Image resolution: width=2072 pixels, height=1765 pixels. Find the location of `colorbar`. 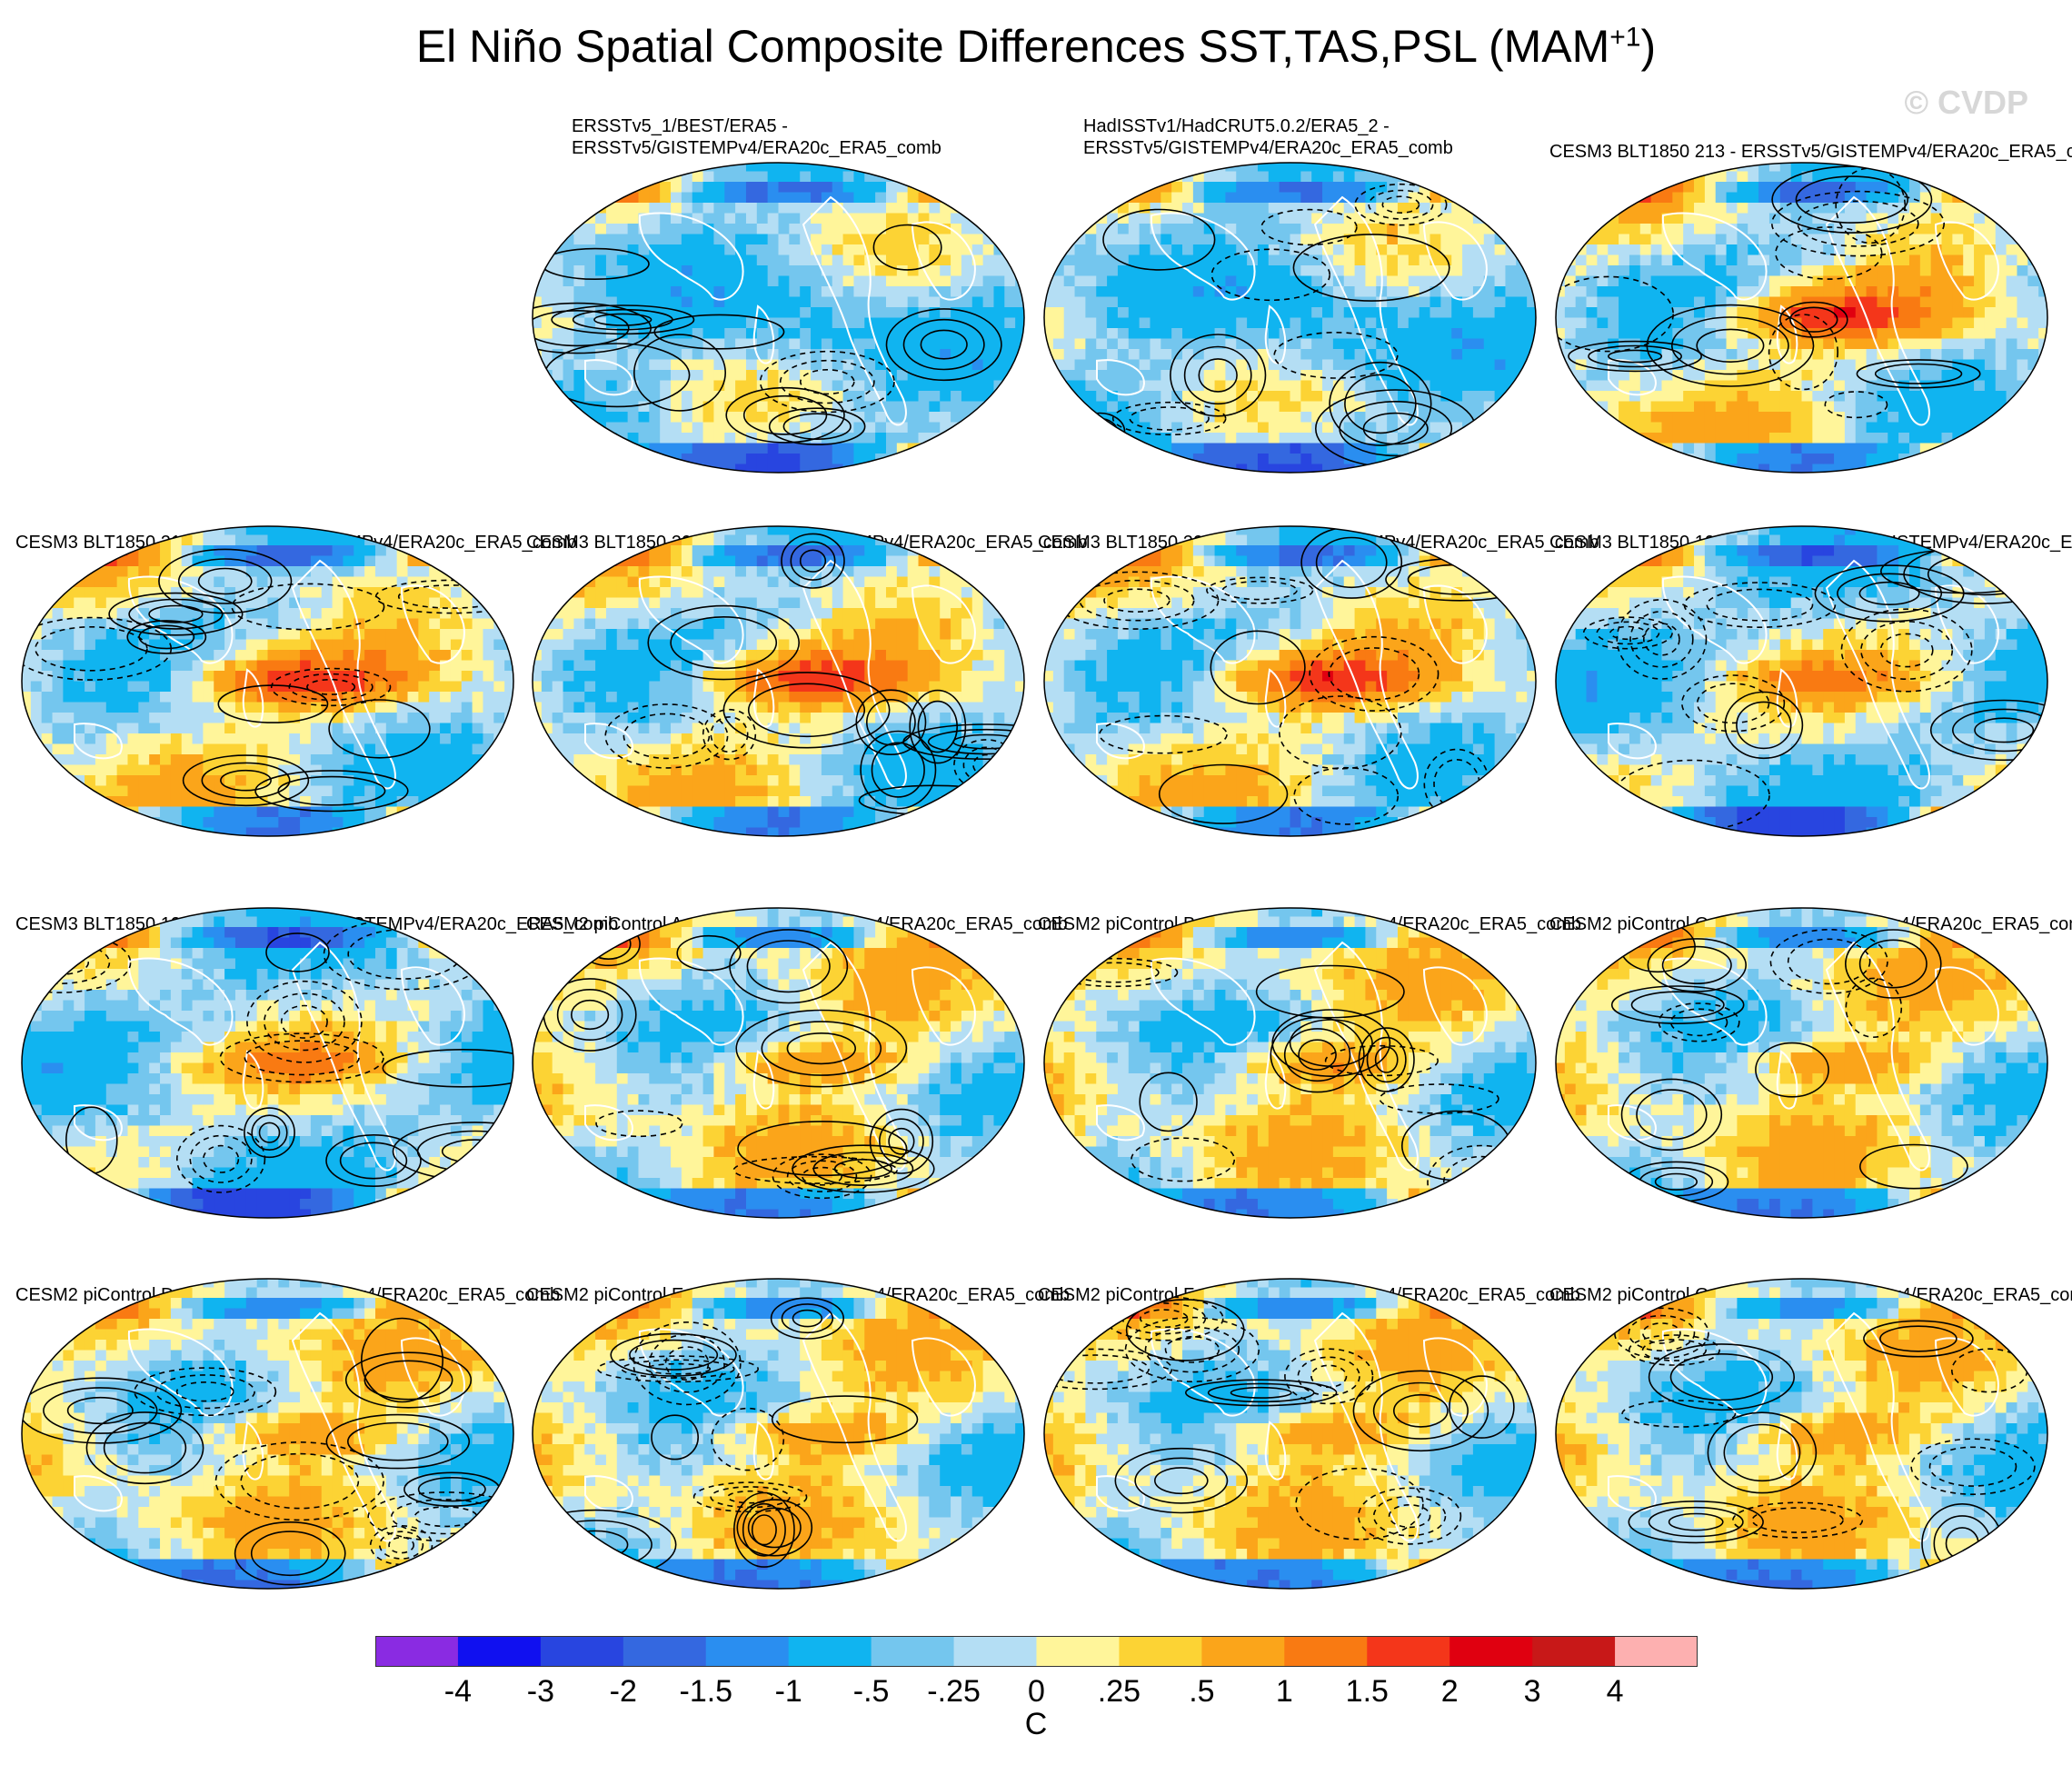

colorbar is located at coordinates (1036, 1651).